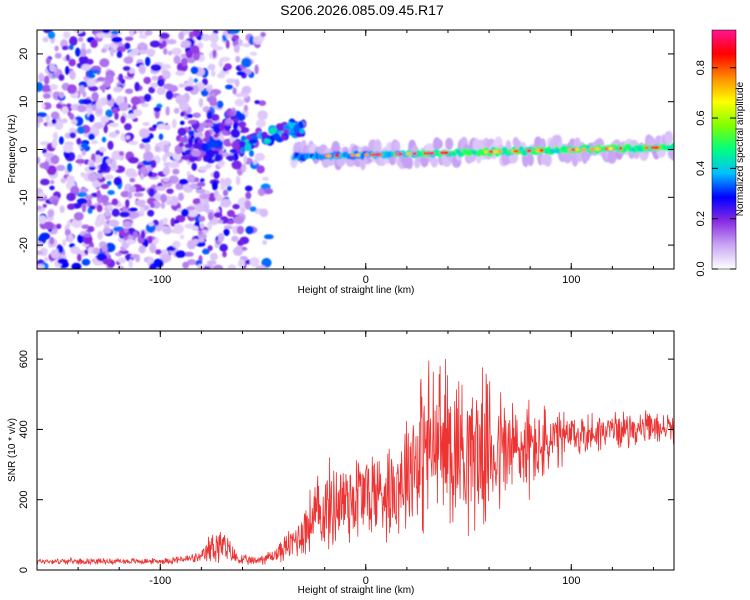 The image size is (750, 600). What do you see at coordinates (701, 218) in the screenshot?
I see `colorbar-tick-label: 0.2` at bounding box center [701, 218].